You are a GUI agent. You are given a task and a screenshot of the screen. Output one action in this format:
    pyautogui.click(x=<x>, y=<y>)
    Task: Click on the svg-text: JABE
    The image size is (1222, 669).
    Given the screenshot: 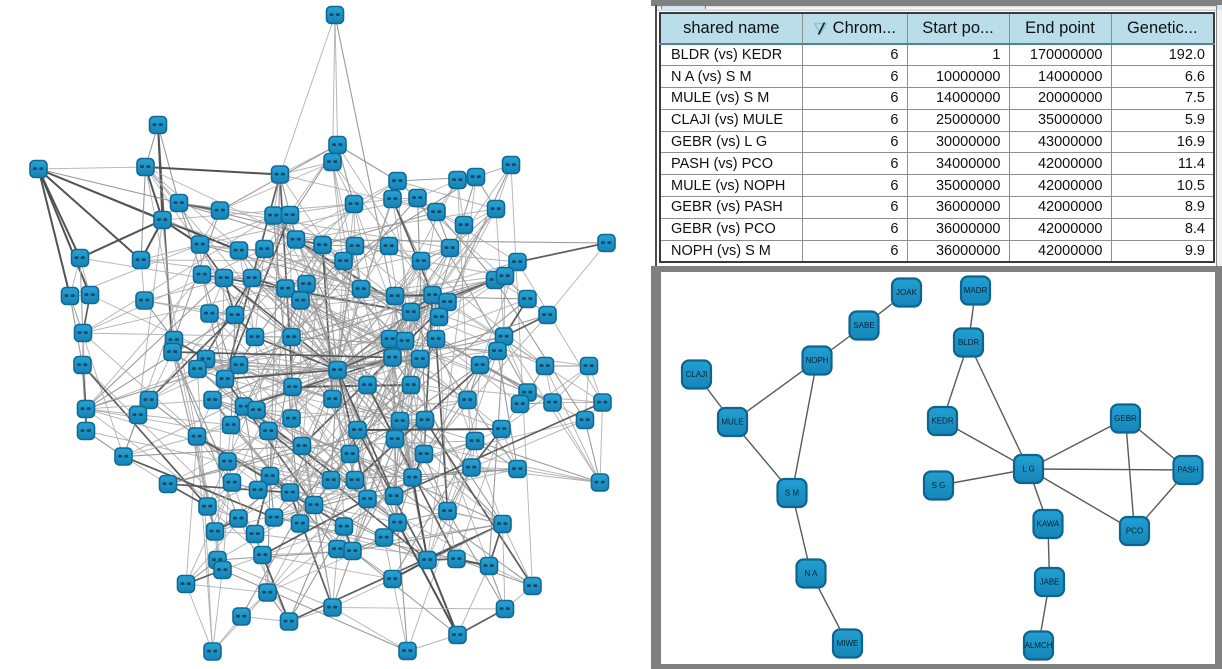 What is the action you would take?
    pyautogui.click(x=1049, y=582)
    